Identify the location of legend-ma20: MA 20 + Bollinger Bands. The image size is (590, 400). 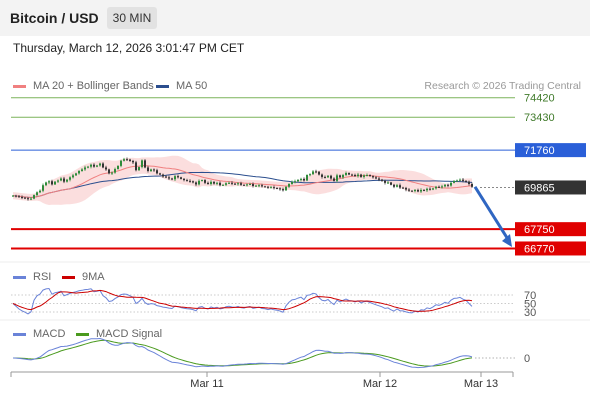
(83, 86).